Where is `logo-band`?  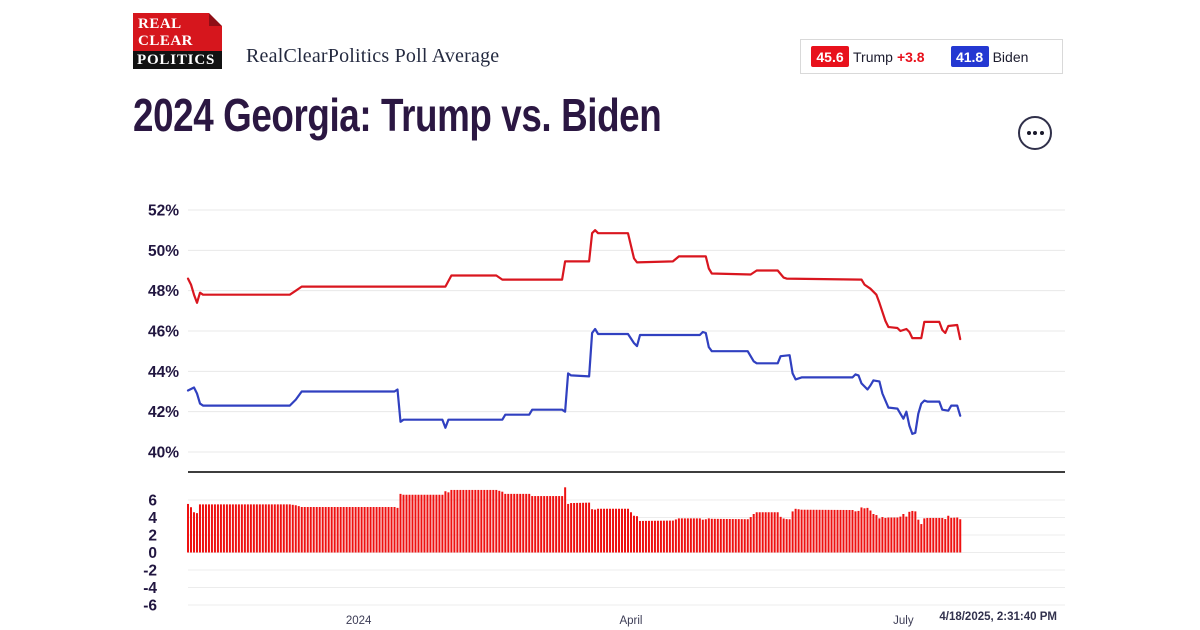 logo-band is located at coordinates (177, 60).